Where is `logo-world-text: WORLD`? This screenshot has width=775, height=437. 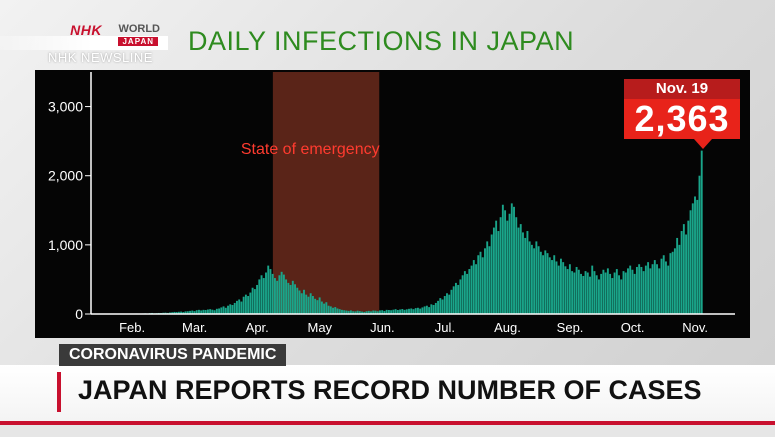 logo-world-text: WORLD is located at coordinates (139, 29).